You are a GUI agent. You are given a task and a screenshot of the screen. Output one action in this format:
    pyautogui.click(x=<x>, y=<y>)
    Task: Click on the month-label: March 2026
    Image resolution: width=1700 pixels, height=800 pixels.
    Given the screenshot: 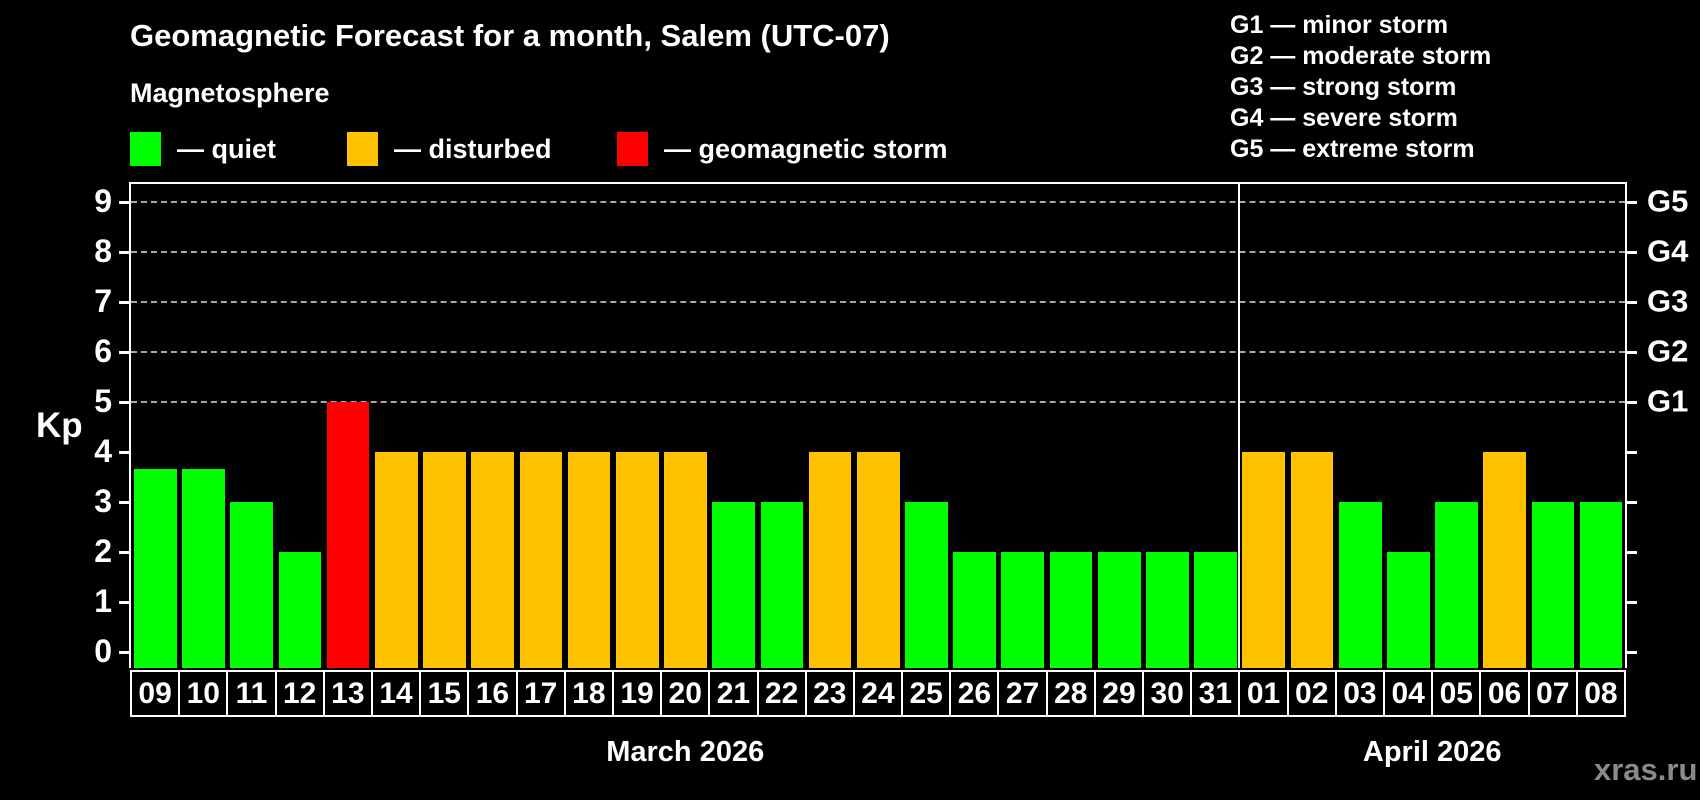 What is the action you would take?
    pyautogui.click(x=685, y=752)
    